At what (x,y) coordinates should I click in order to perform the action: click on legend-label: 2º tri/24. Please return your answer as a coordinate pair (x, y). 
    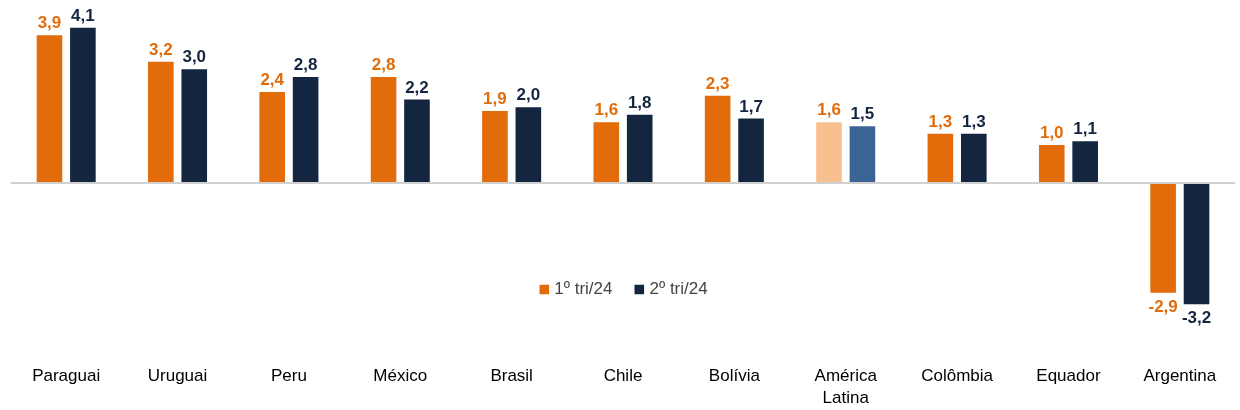
    Looking at the image, I should click on (678, 289).